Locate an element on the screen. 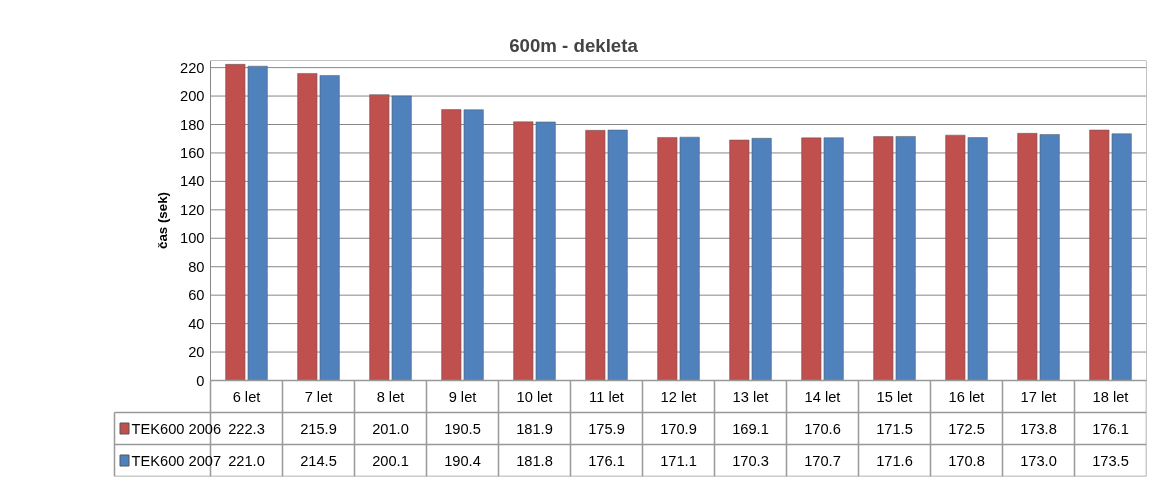  y-tick-label: 140 is located at coordinates (192, 181).